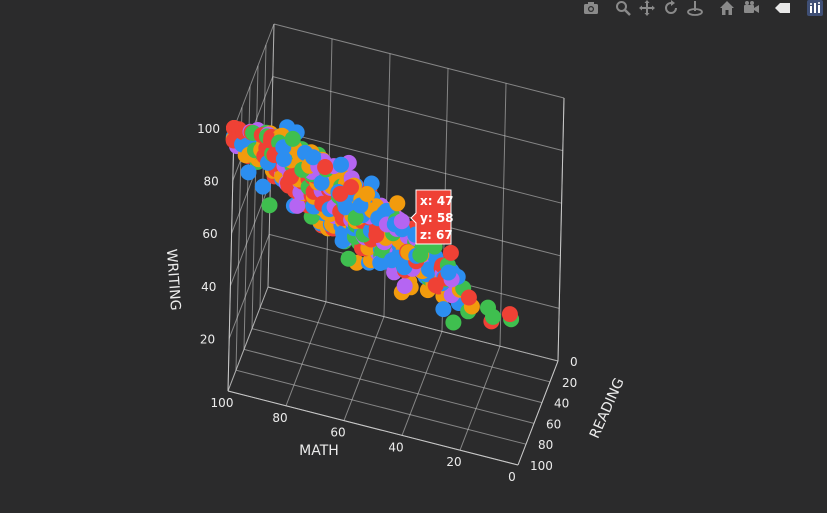 Image resolution: width=827 pixels, height=513 pixels. Describe the element at coordinates (607, 408) in the screenshot. I see `y-axis-title: READING` at that location.